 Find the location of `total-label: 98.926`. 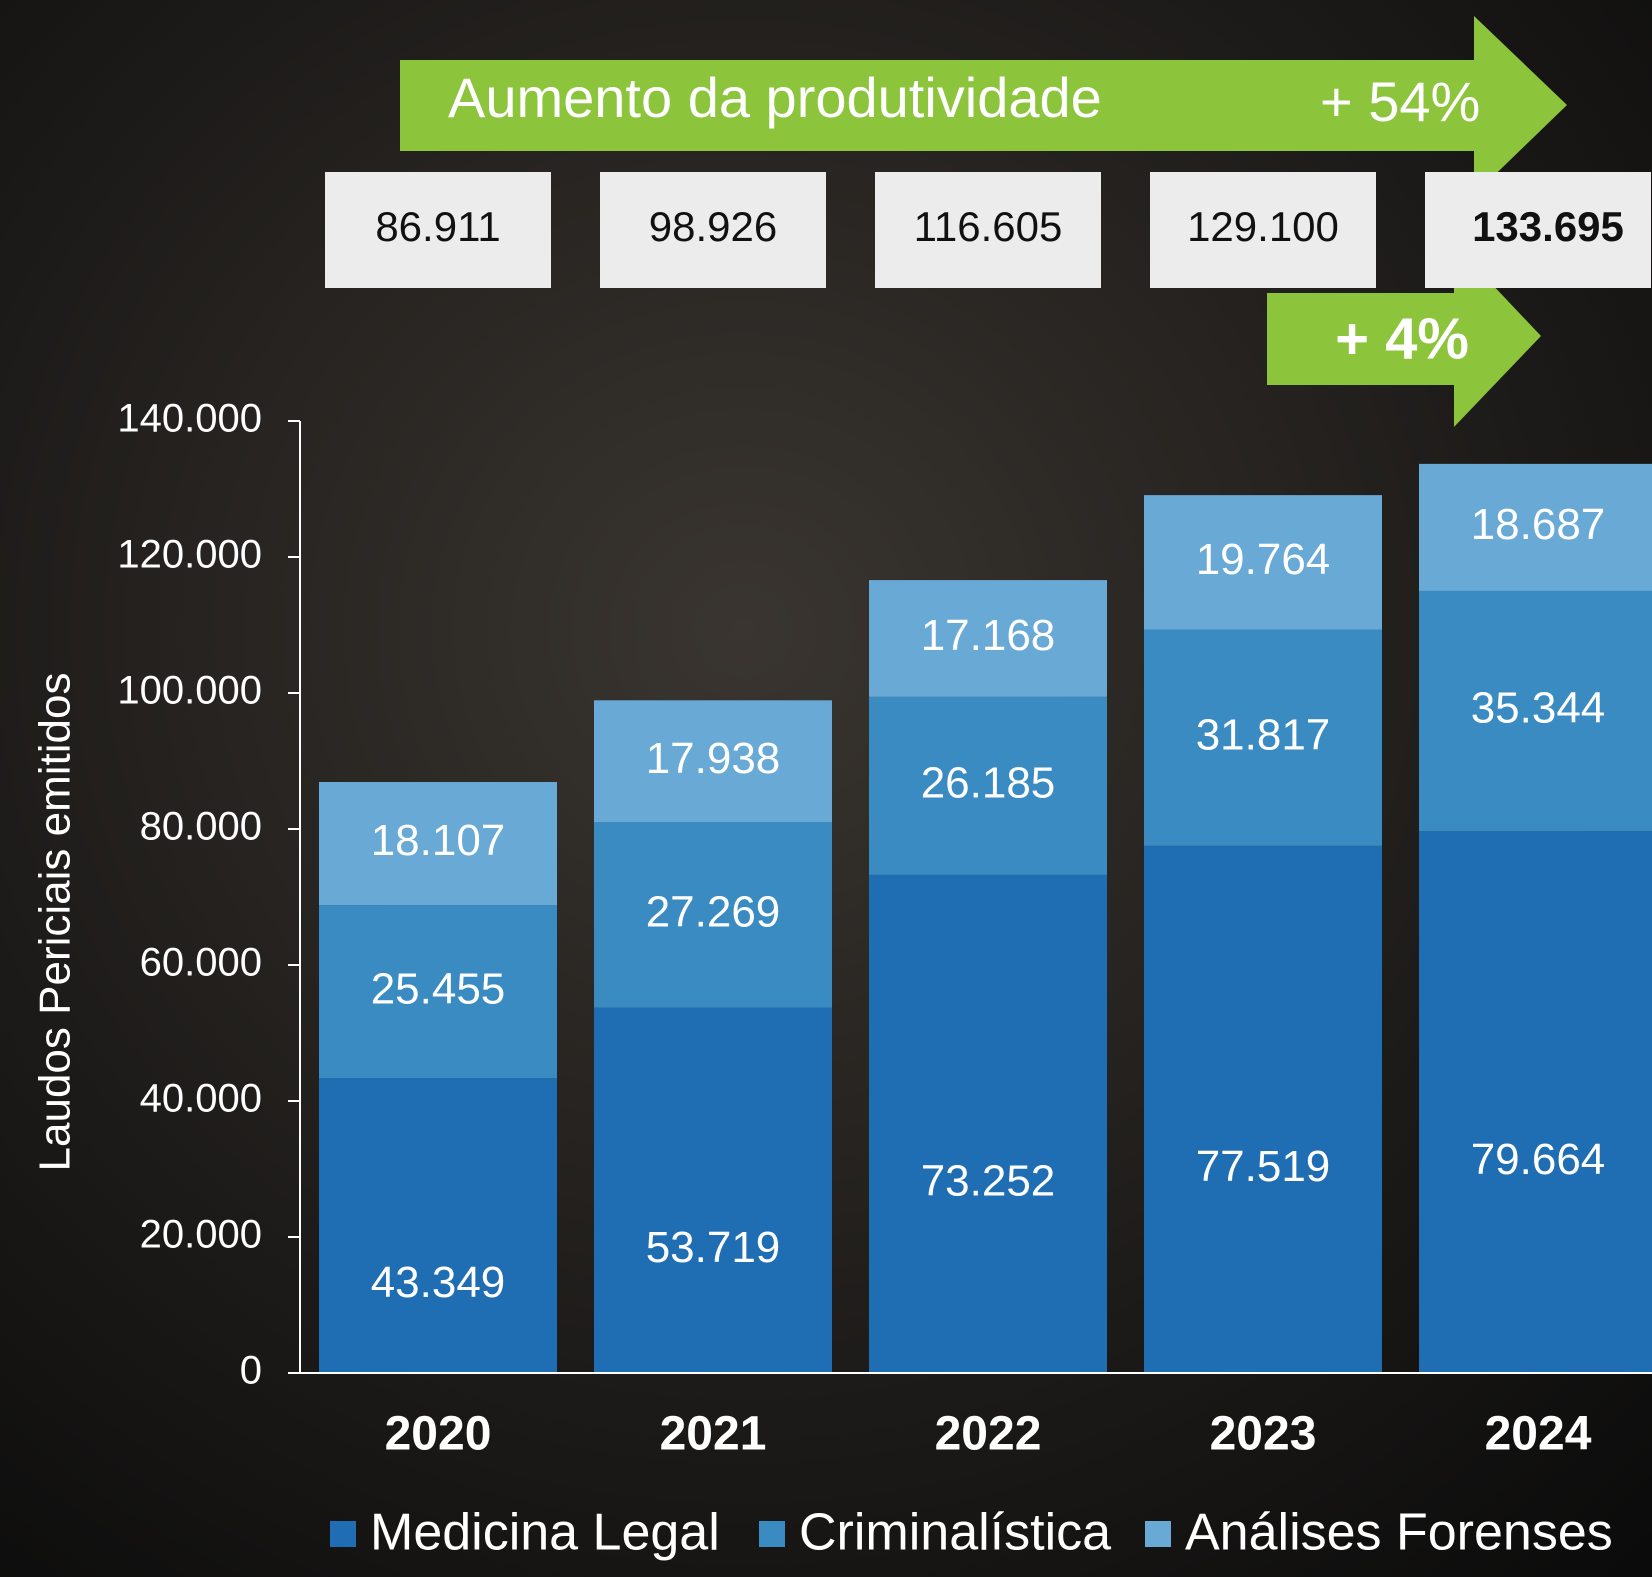

total-label: 98.926 is located at coordinates (713, 226).